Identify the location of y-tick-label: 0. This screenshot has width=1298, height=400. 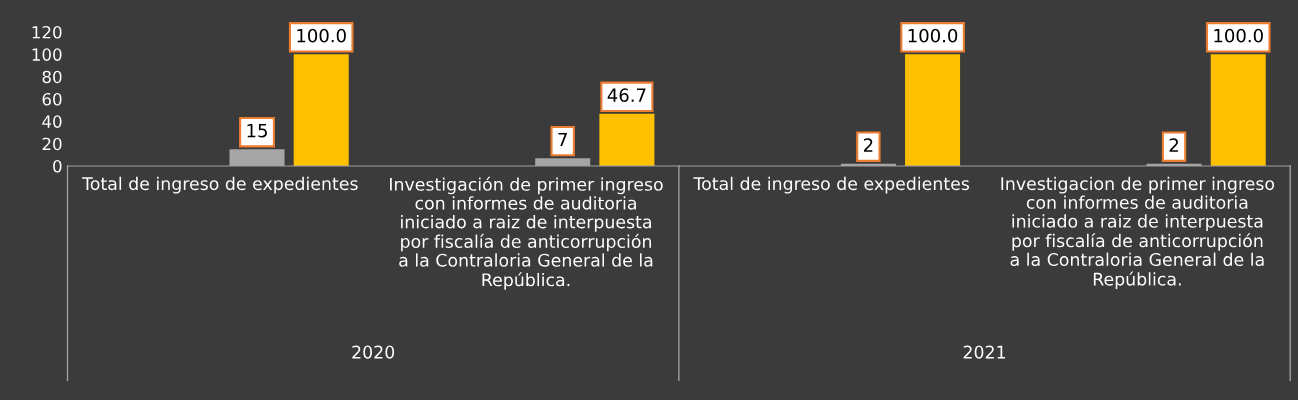
(57, 166).